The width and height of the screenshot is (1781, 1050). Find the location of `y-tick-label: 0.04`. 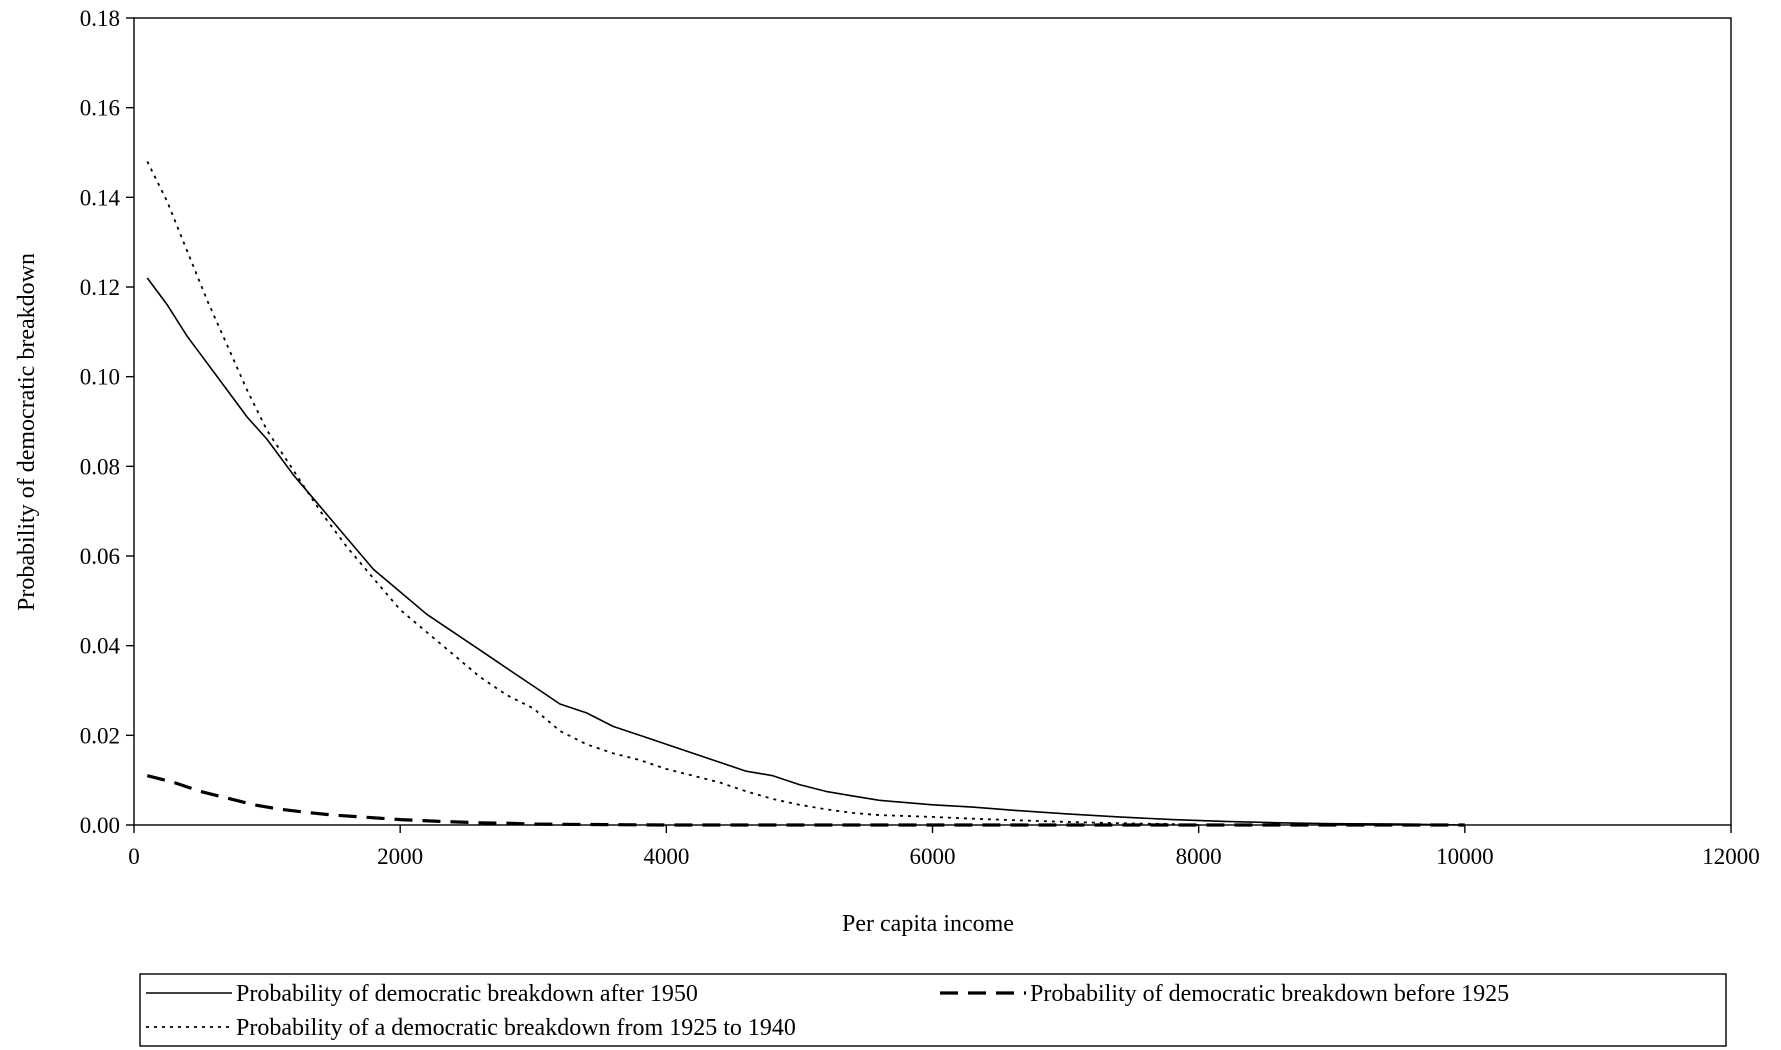

y-tick-label: 0.04 is located at coordinates (100, 646).